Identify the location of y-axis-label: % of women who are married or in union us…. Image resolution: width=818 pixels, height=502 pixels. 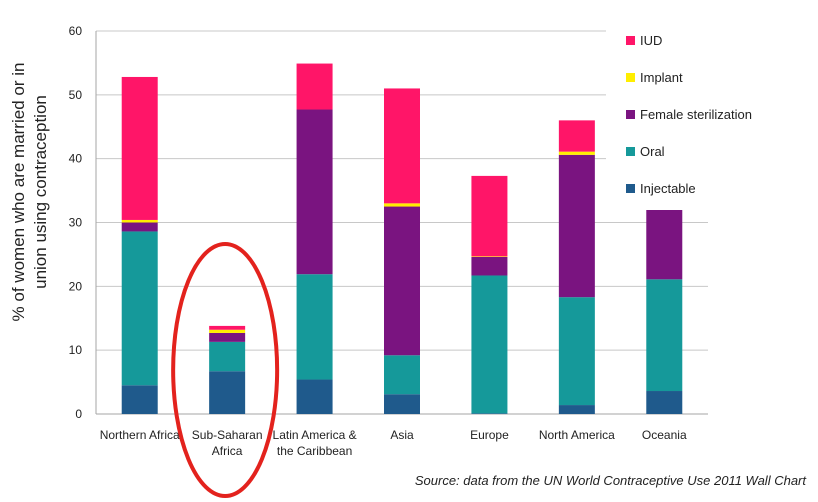
(29, 192).